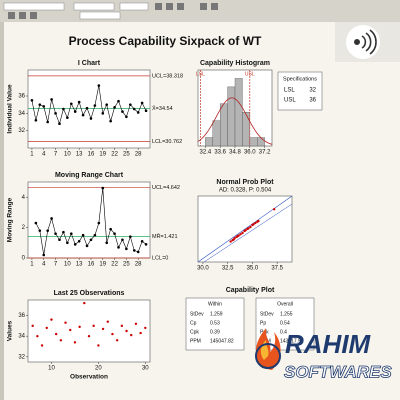  What do you see at coordinates (277, 269) in the screenshot?
I see `x-tick-label: 37.5` at bounding box center [277, 269].